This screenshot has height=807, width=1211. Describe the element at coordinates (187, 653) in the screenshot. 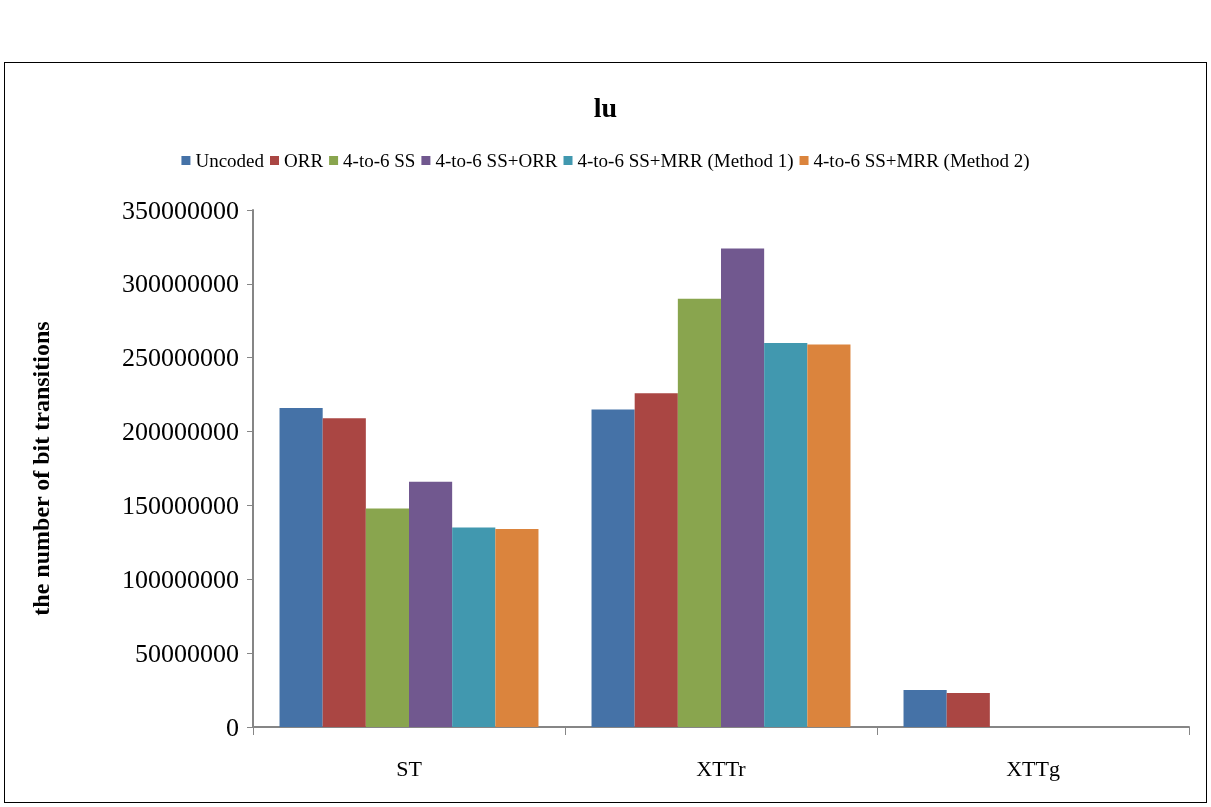

I see `y-tick-label: 50000000` at that location.